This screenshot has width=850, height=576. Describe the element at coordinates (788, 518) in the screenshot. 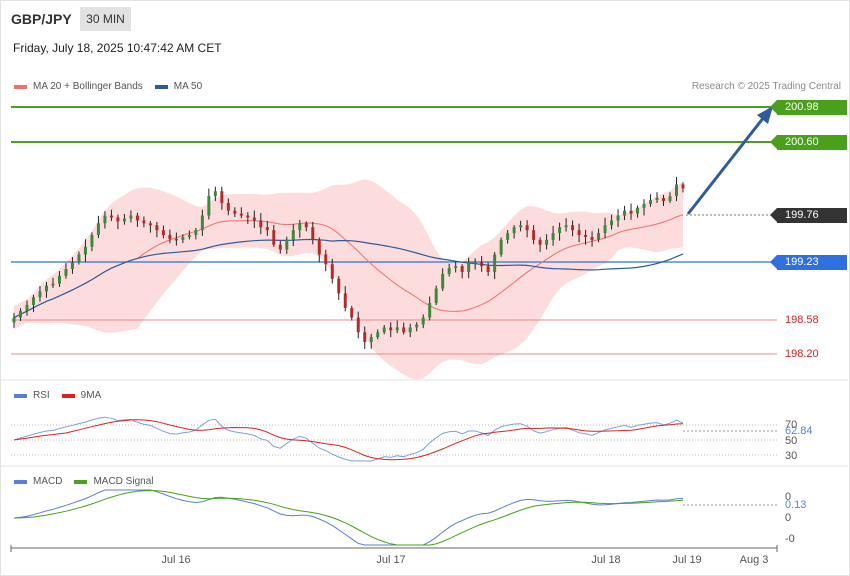

I see `macd-zero-tick: 0` at that location.